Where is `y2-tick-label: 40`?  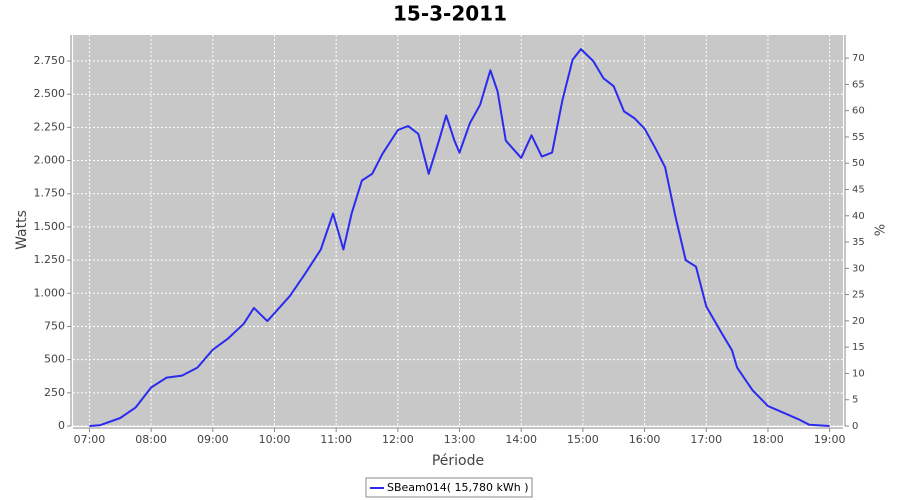 y2-tick-label: 40 is located at coordinates (858, 216).